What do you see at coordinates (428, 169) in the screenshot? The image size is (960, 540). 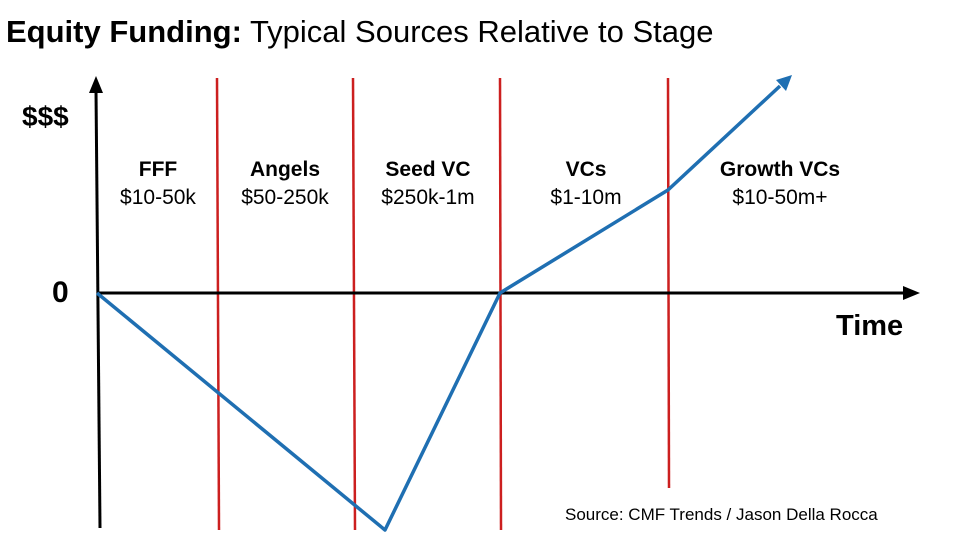 I see `stage-name: Seed VC` at bounding box center [428, 169].